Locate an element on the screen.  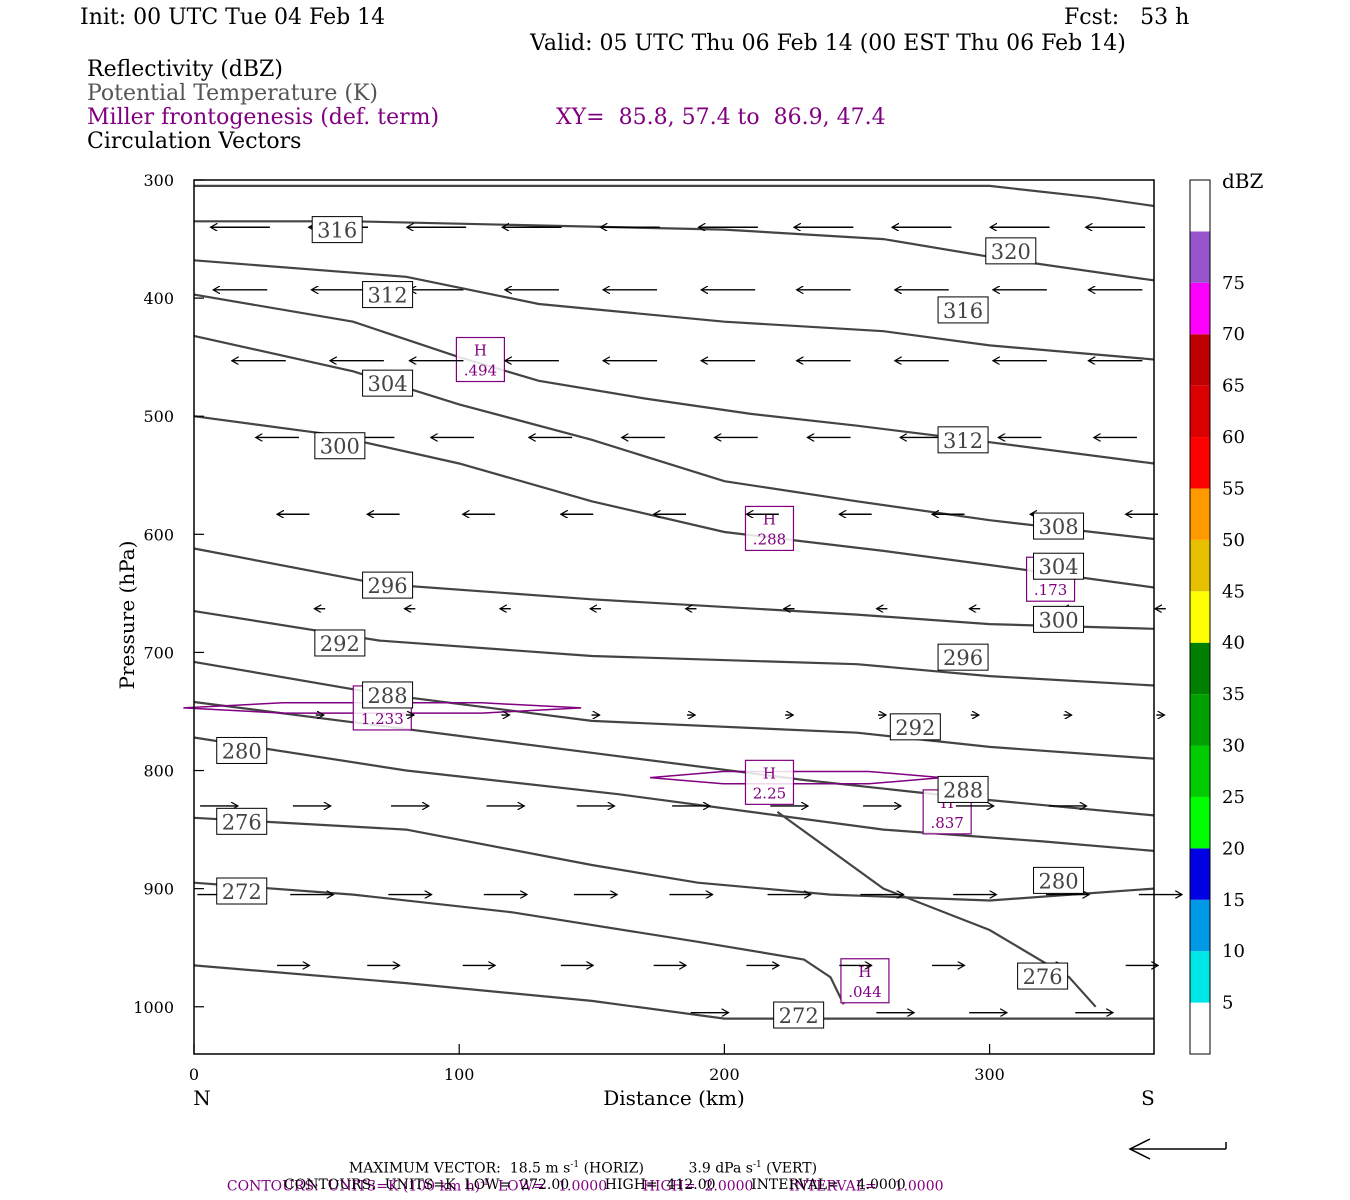
field-circulation-vectors: Circulation Vectors is located at coordinates (194, 141).